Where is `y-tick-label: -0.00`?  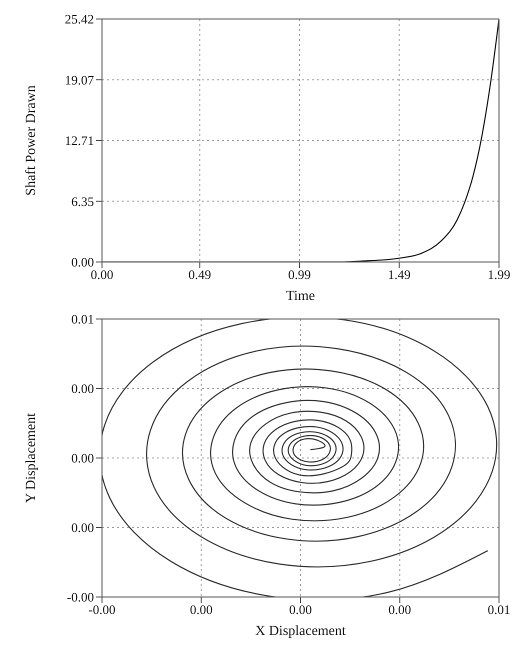 y-tick-label: -0.00 is located at coordinates (80, 597).